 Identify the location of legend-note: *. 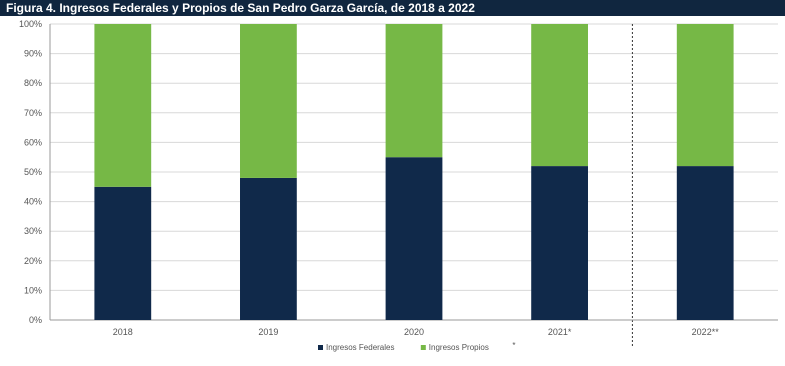
(513, 345).